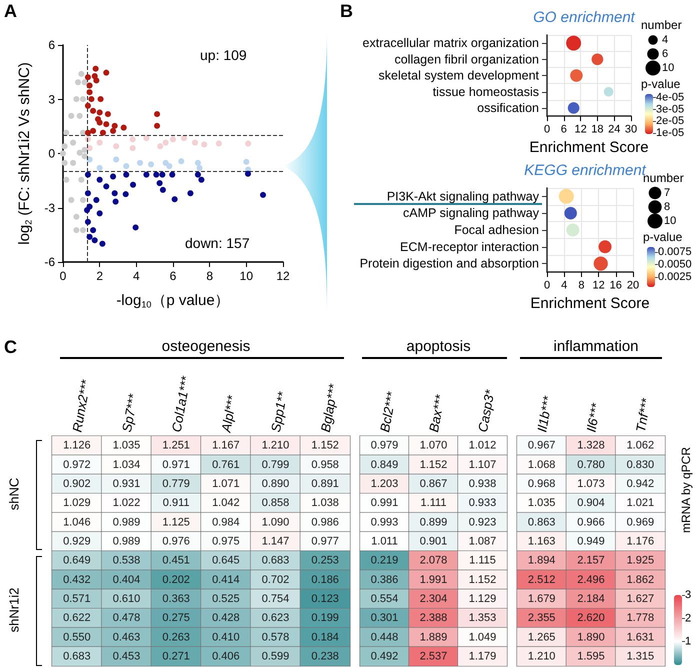 The width and height of the screenshot is (700, 668). Describe the element at coordinates (665, 54) in the screenshot. I see `legend-label: 6` at that location.